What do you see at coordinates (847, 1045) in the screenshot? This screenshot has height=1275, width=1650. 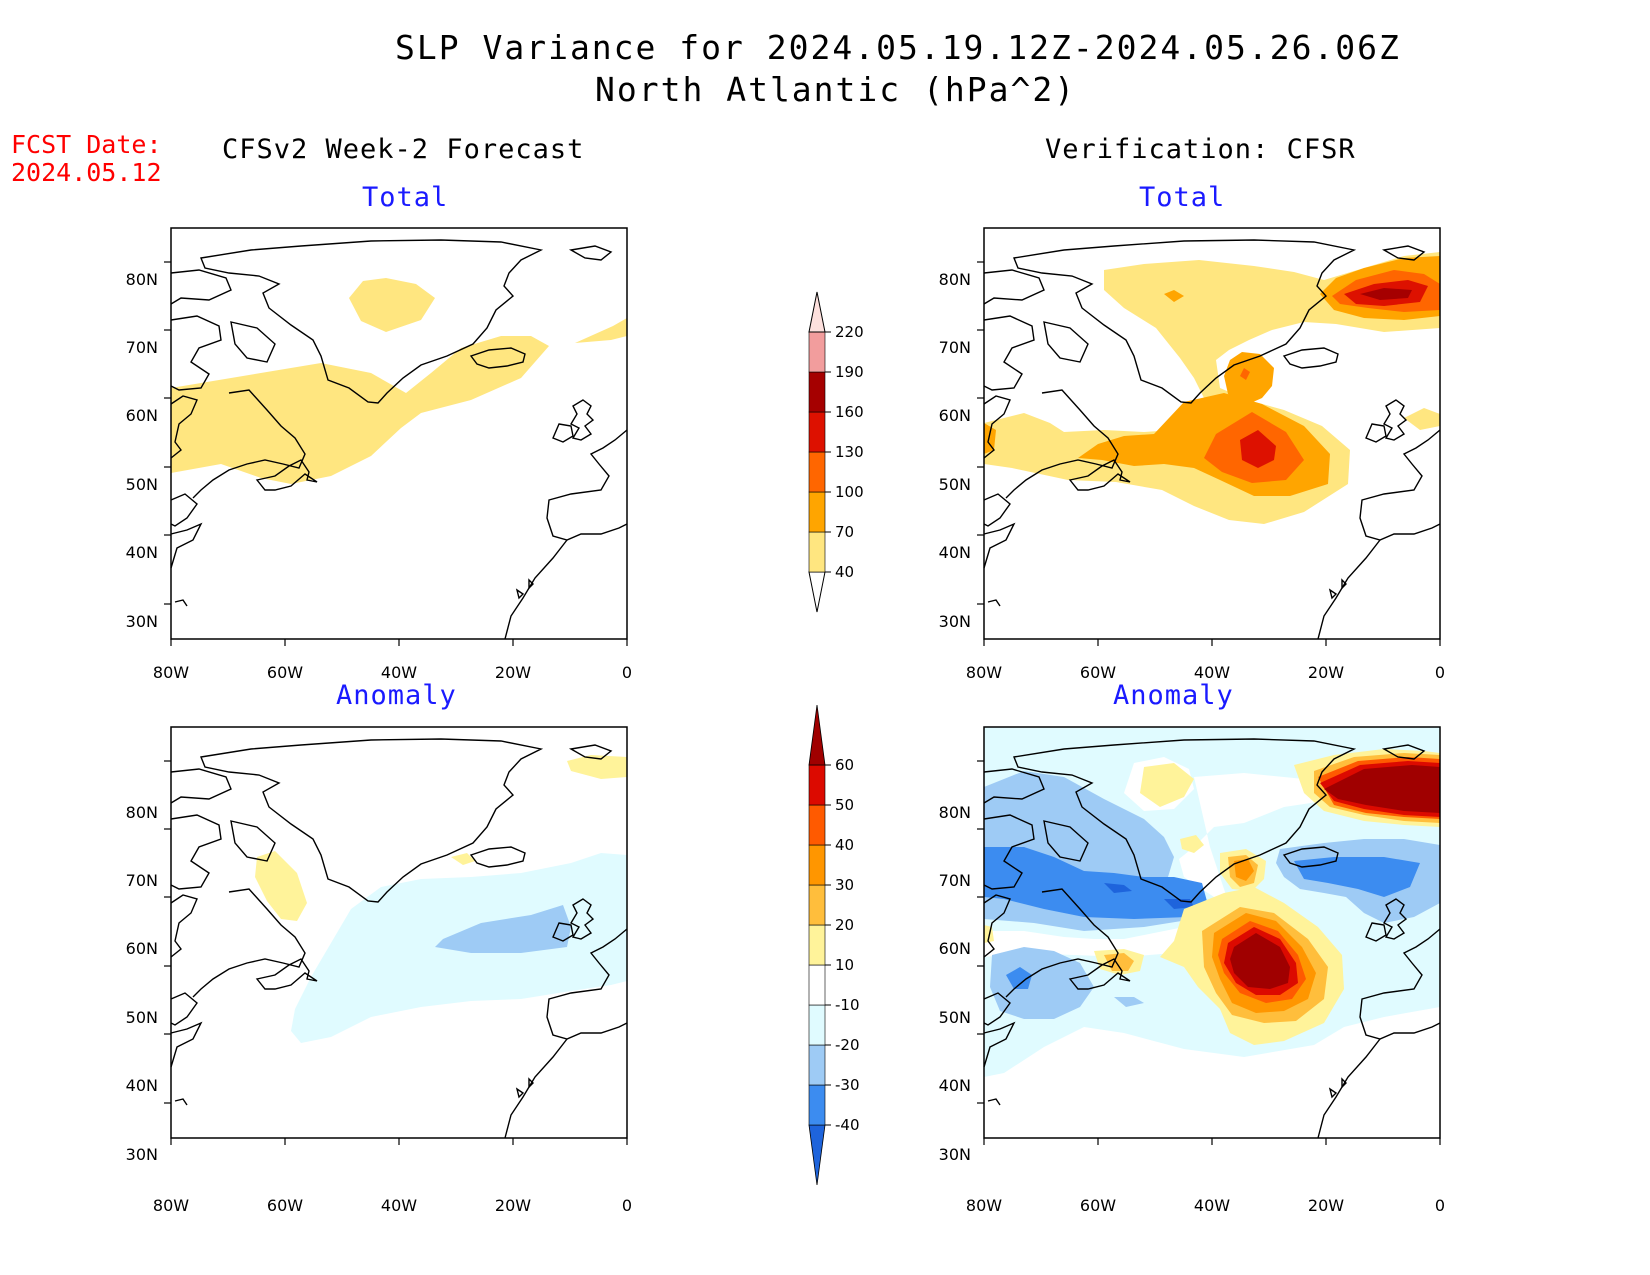 I see `colorbar-anomaly-label: -20` at bounding box center [847, 1045].